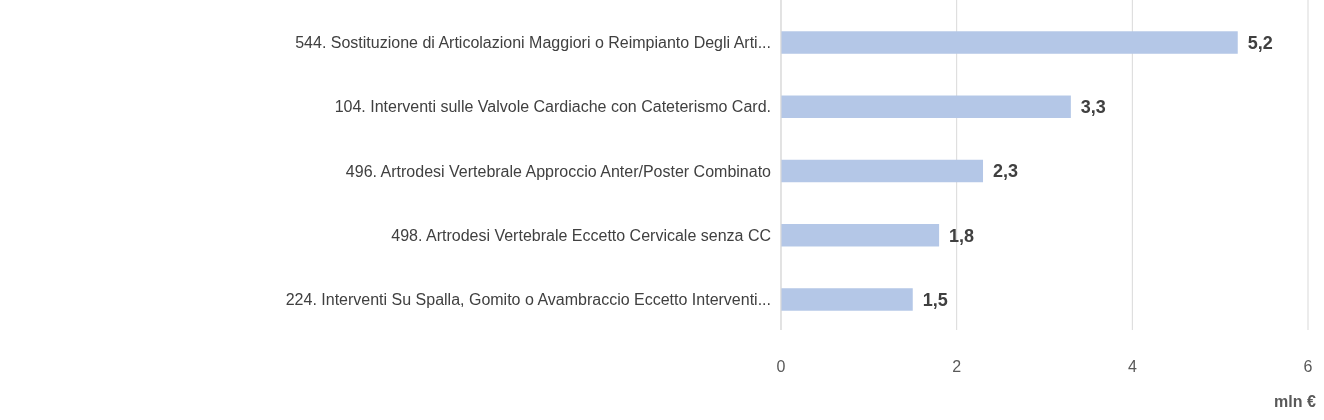 This screenshot has height=420, width=1324. Describe the element at coordinates (1308, 366) in the screenshot. I see `x-tick-label: 6` at that location.